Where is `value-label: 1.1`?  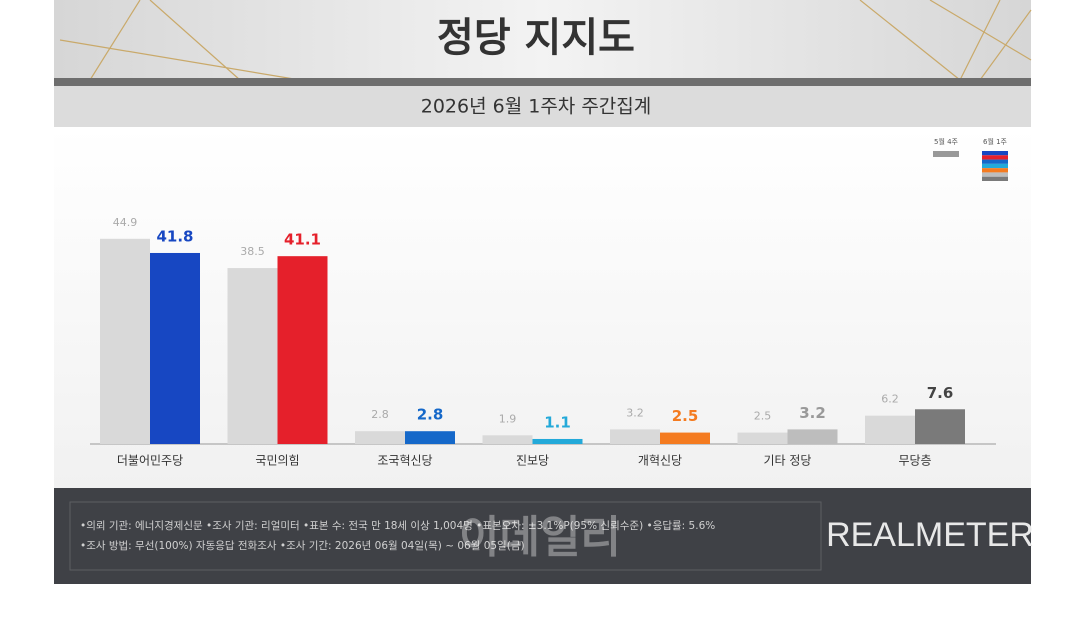 value-label: 1.1 is located at coordinates (557, 422).